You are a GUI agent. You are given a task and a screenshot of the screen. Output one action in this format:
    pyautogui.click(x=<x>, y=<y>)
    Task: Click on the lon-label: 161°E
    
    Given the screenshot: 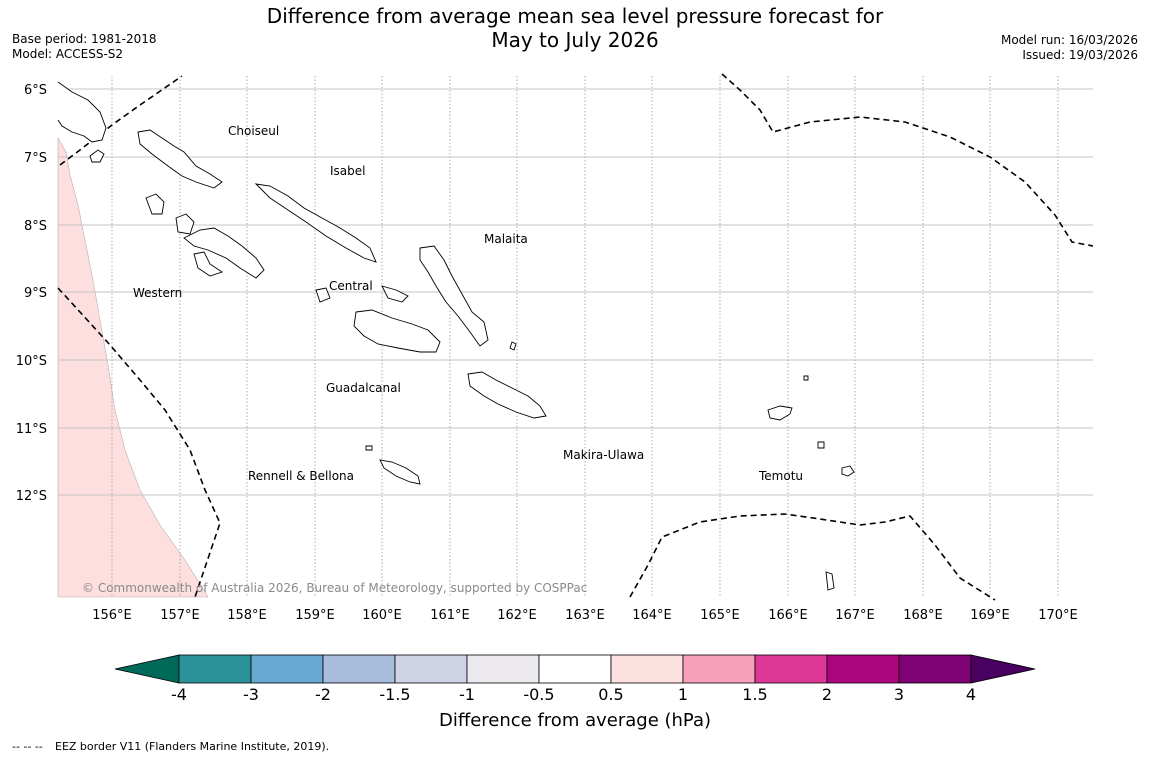 What is the action you would take?
    pyautogui.click(x=450, y=615)
    